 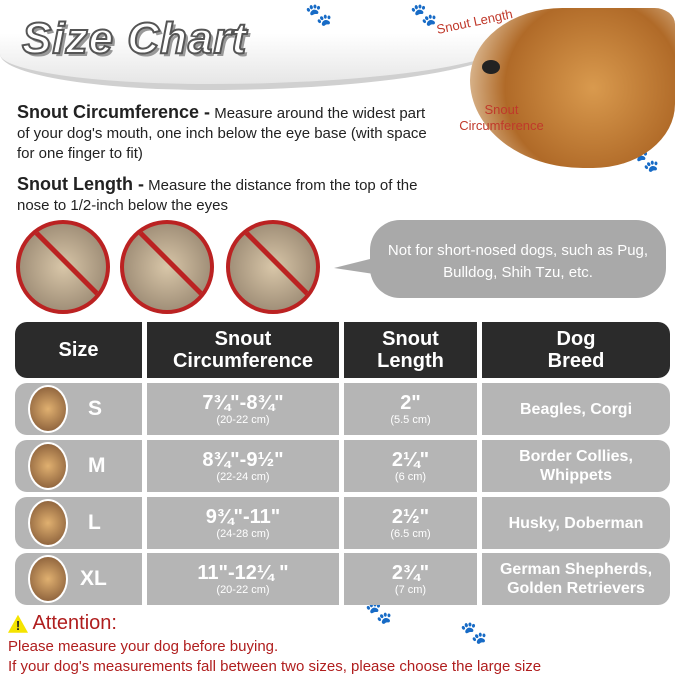 What do you see at coordinates (273, 267) in the screenshot?
I see `no-shih-tzu-icon` at bounding box center [273, 267].